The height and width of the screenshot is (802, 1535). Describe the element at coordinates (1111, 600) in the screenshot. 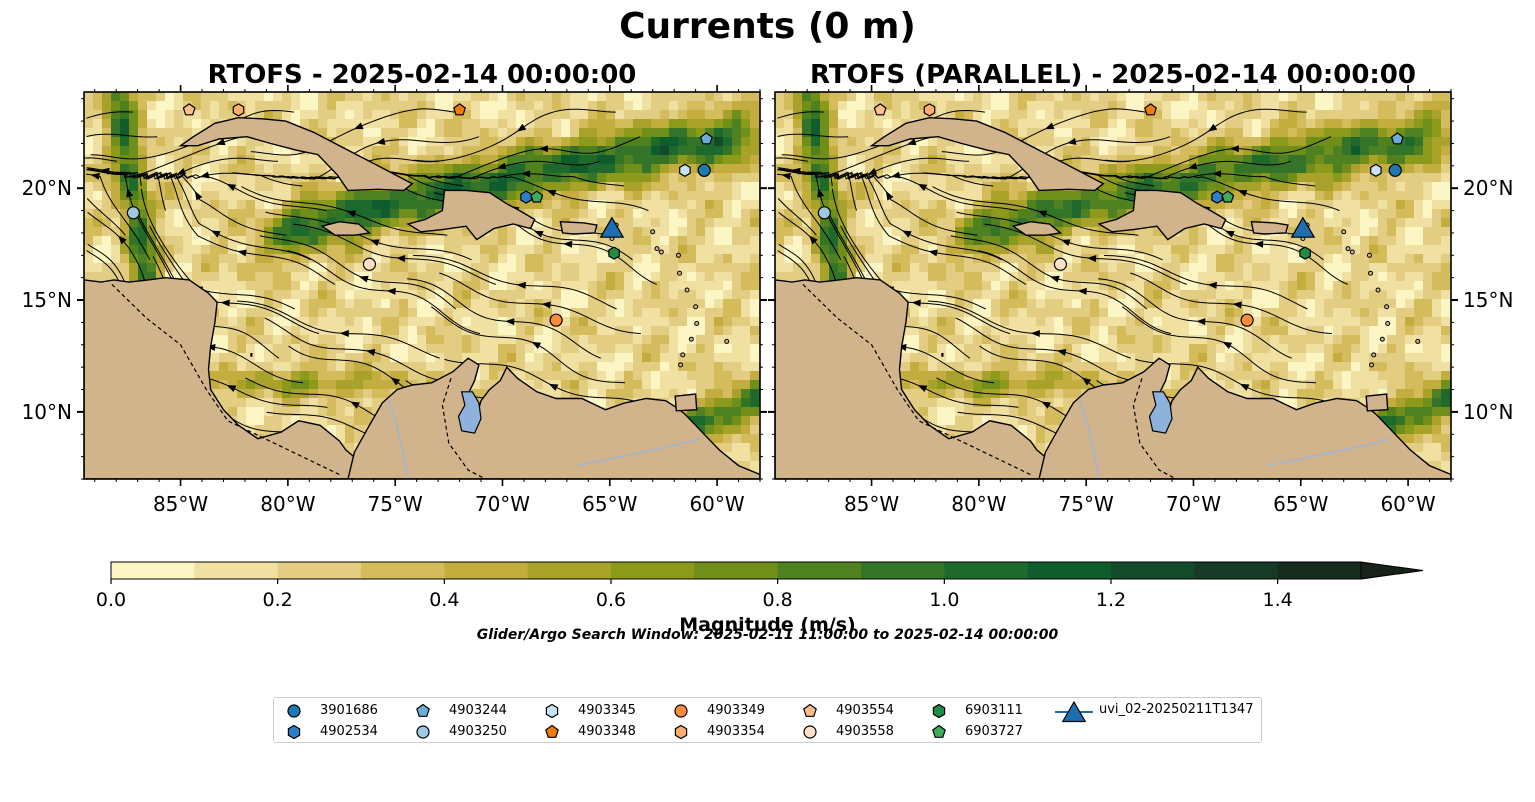

I see `colorbar-tick-label: 1.2` at that location.